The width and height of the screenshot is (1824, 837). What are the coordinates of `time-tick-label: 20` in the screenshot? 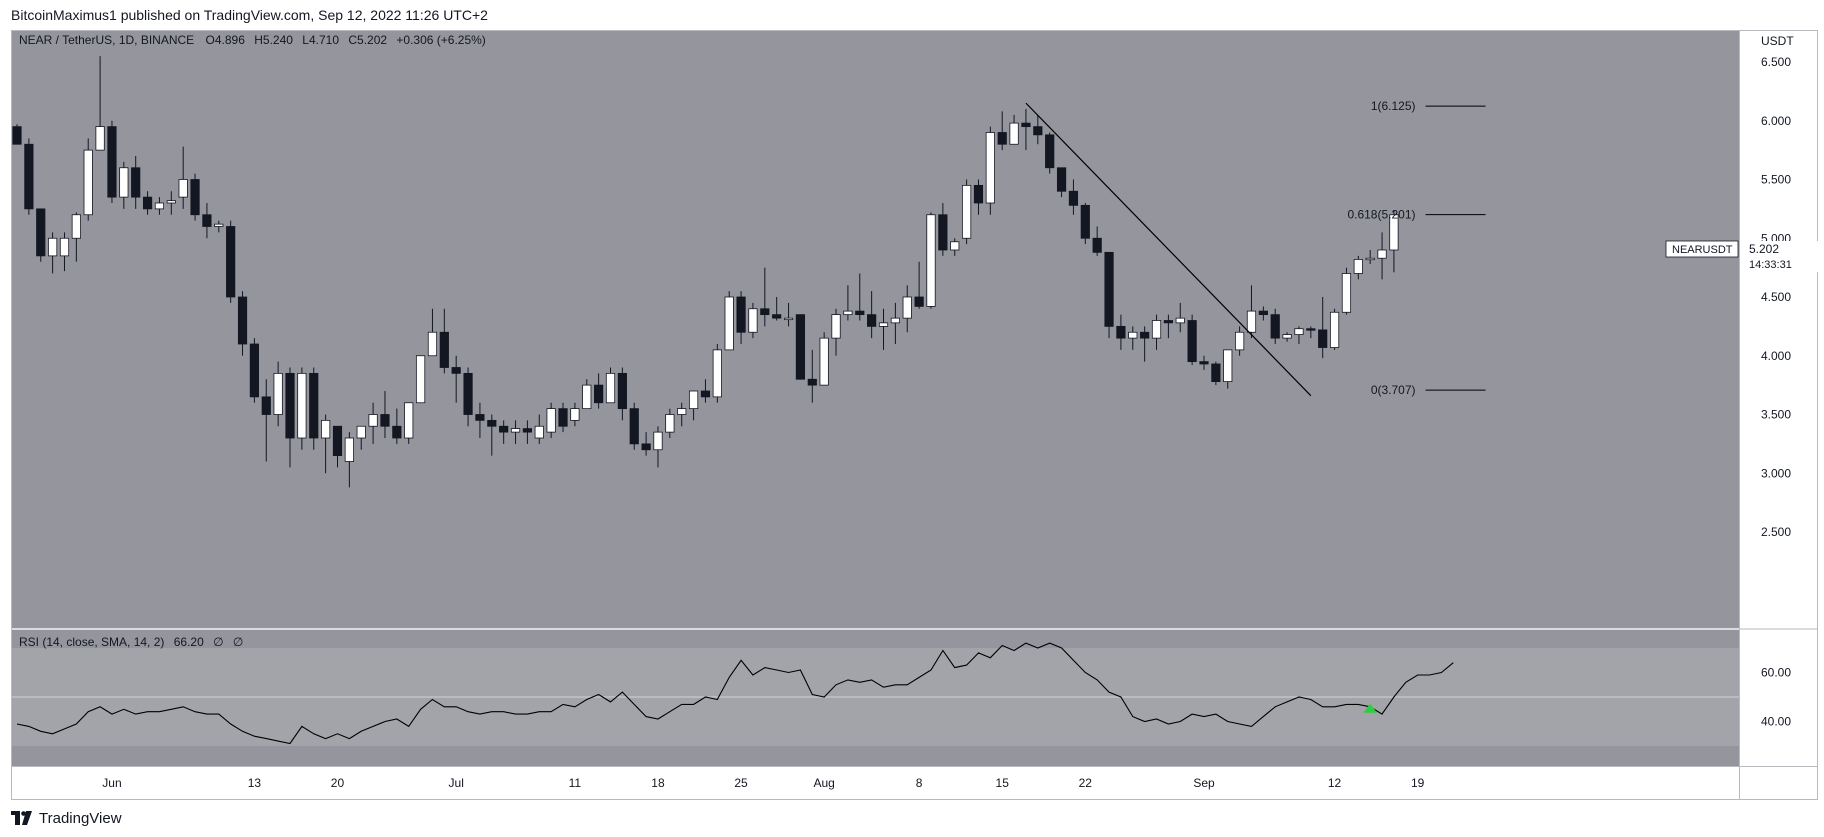 It's located at (338, 783).